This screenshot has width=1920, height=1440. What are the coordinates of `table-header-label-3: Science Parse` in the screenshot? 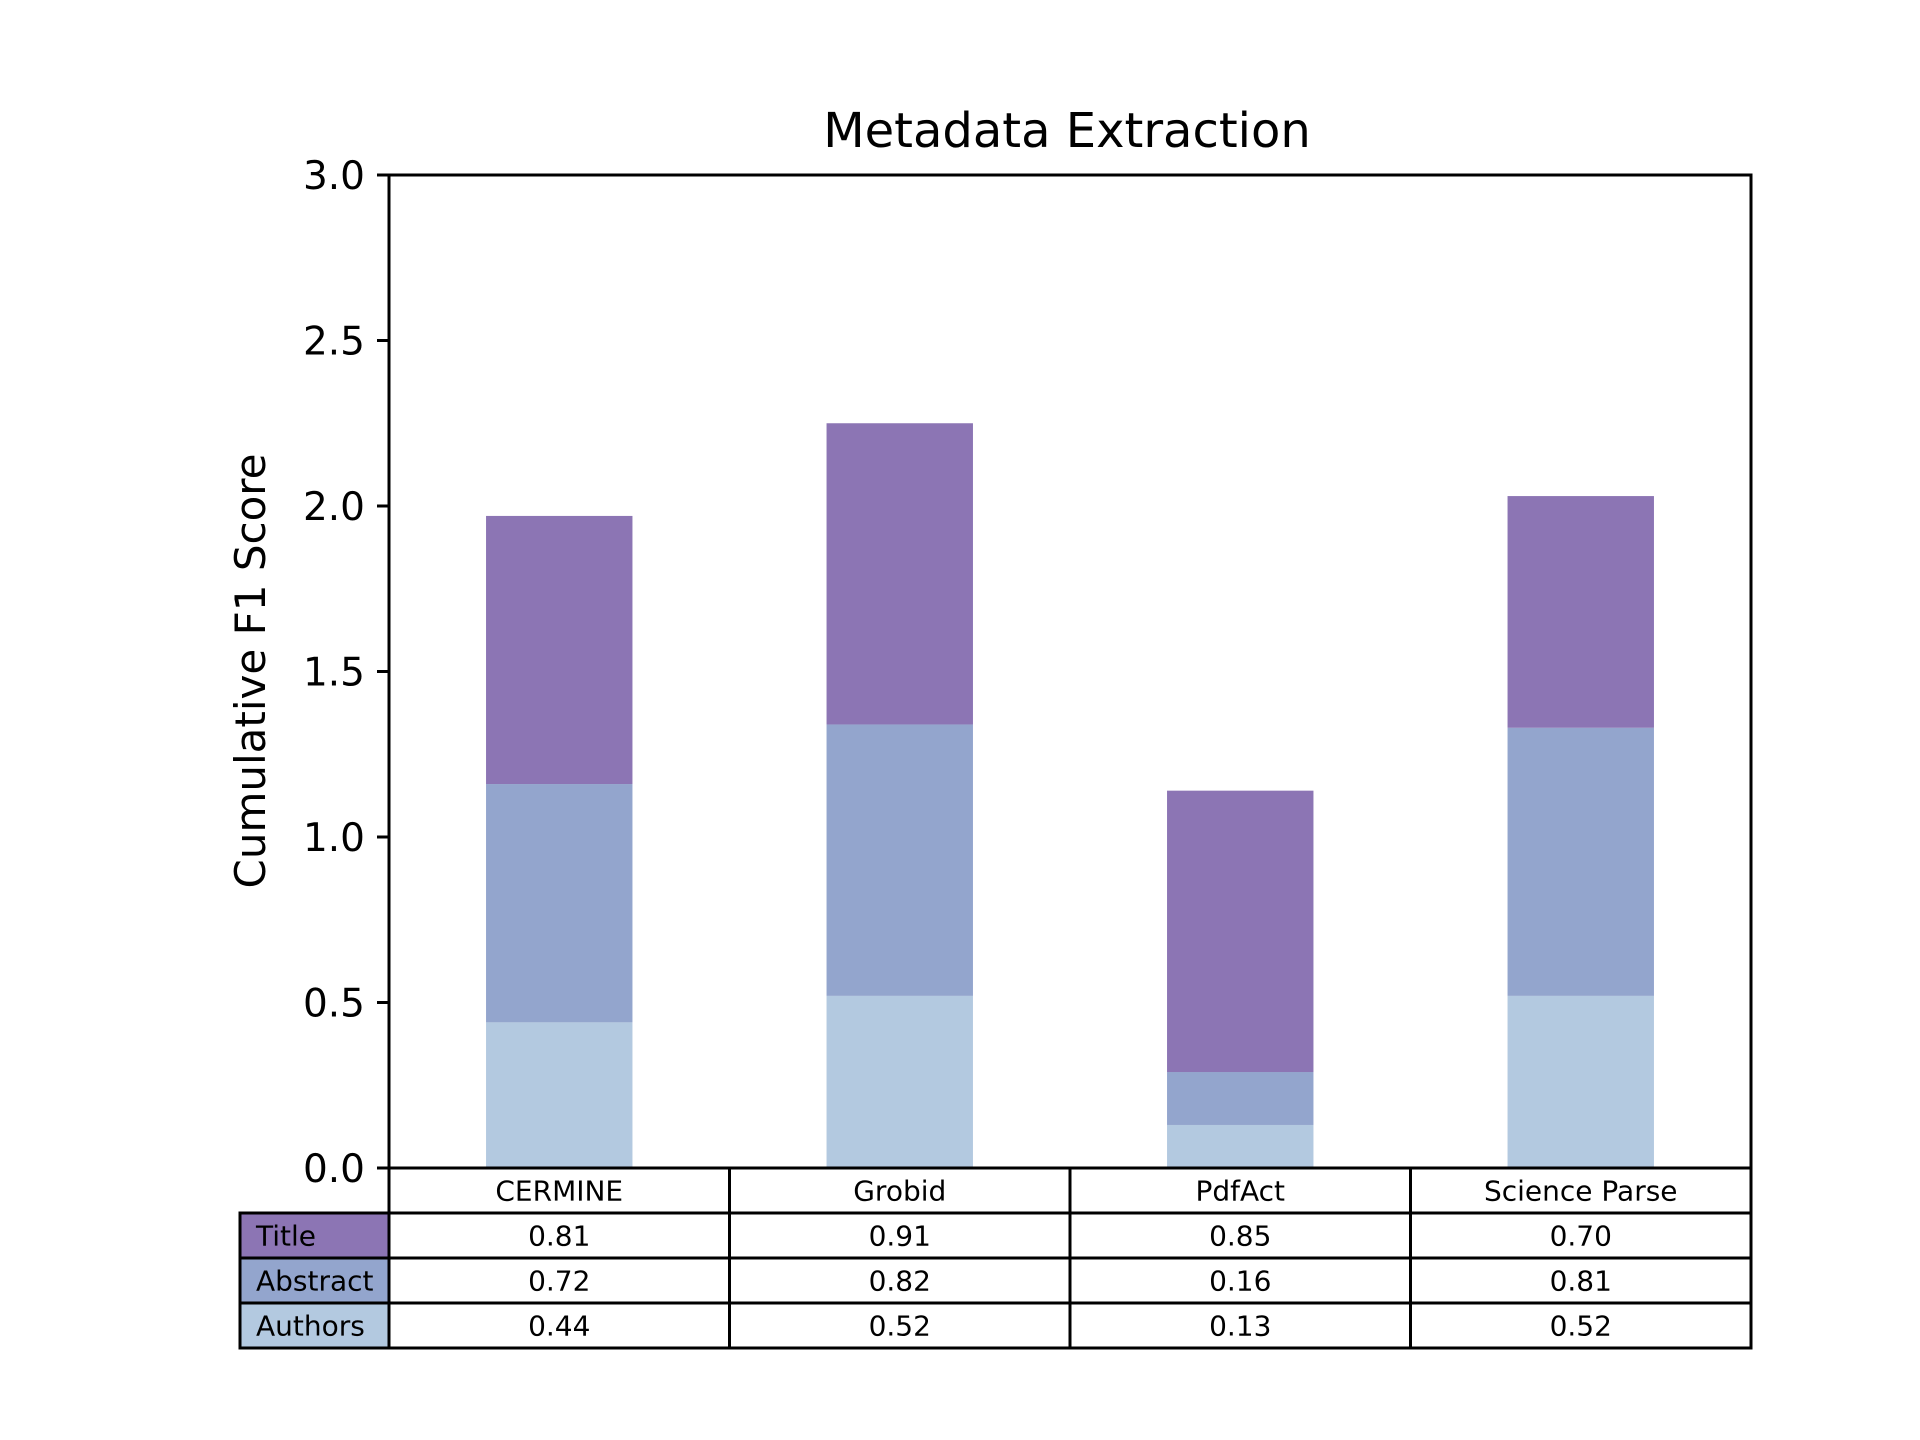 It's located at (1581, 1191).